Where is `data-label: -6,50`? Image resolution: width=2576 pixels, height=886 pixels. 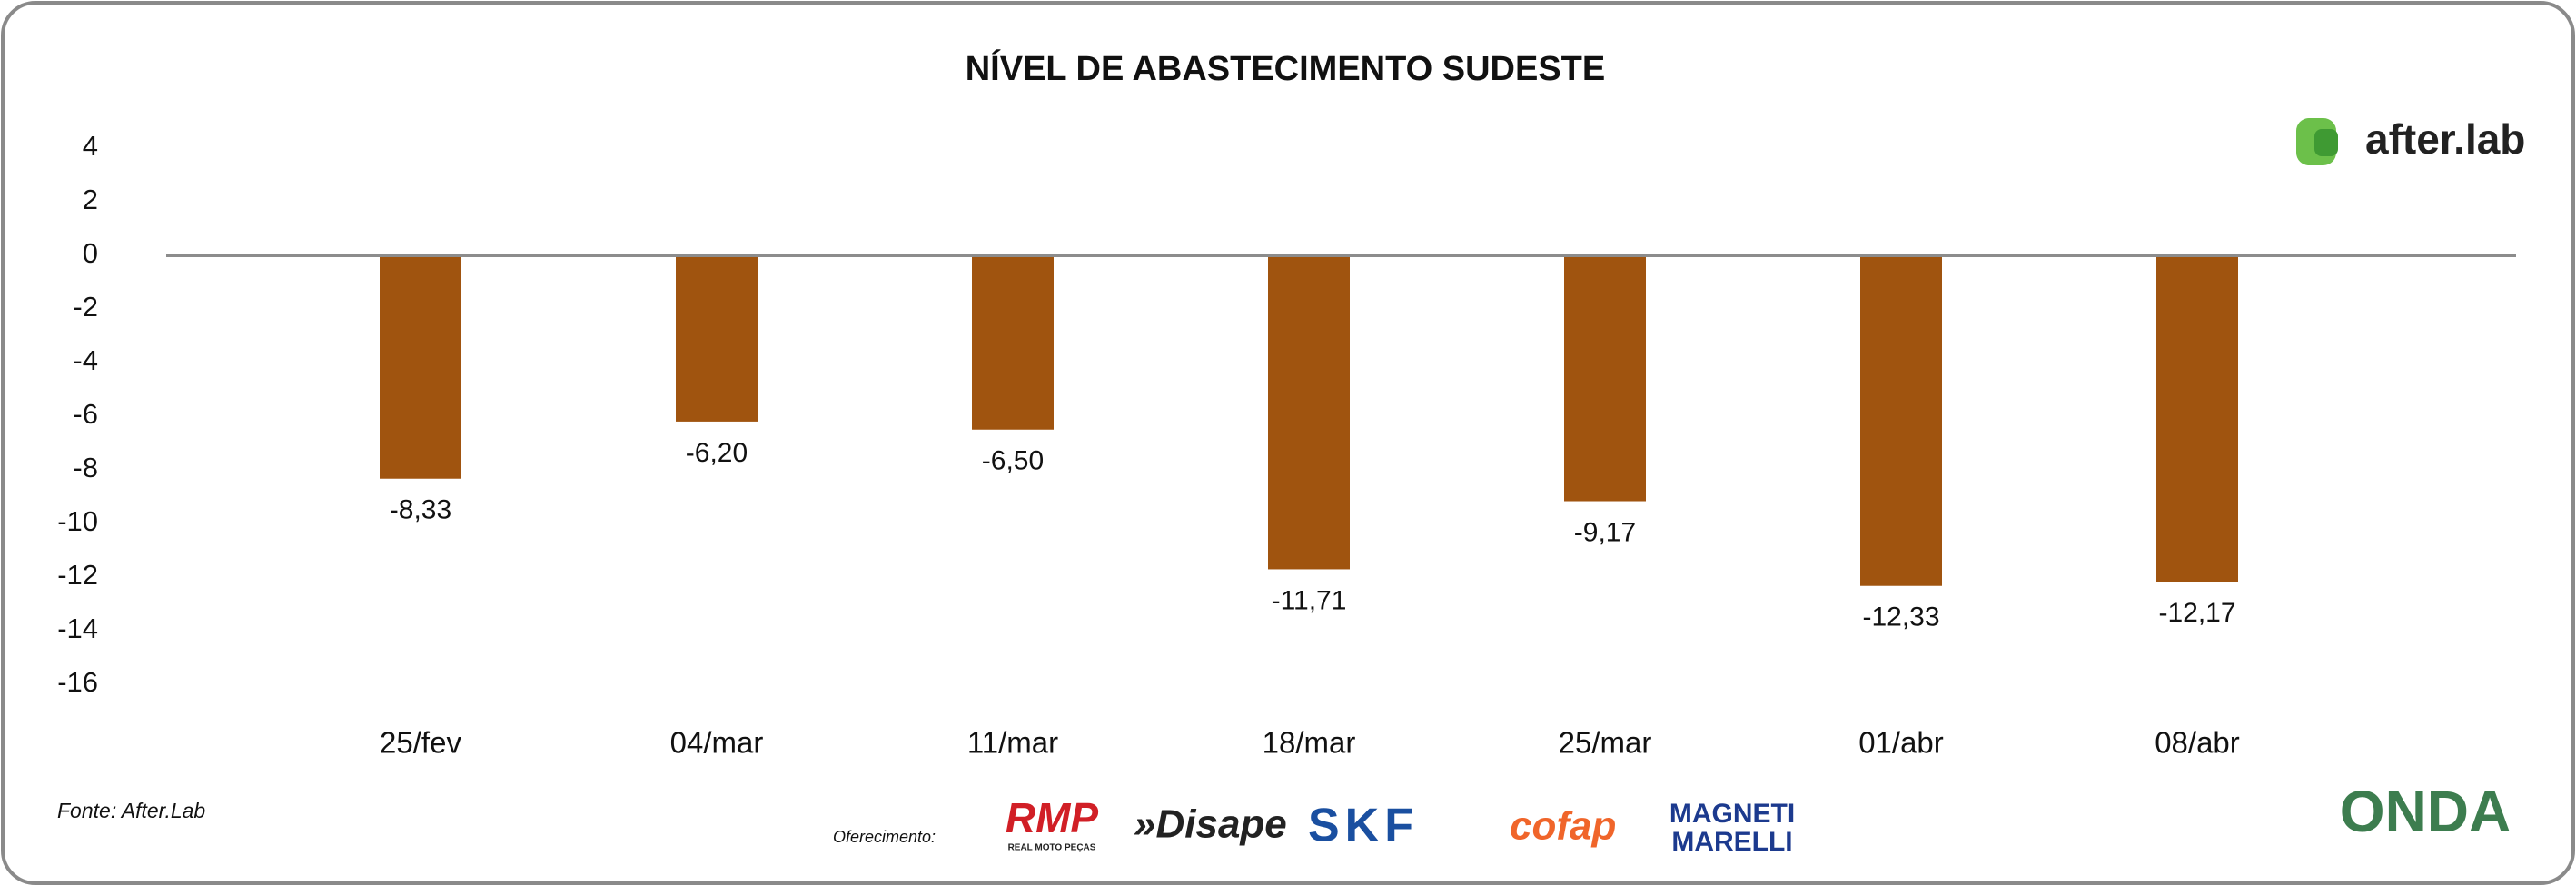
data-label: -6,50 is located at coordinates (1013, 461).